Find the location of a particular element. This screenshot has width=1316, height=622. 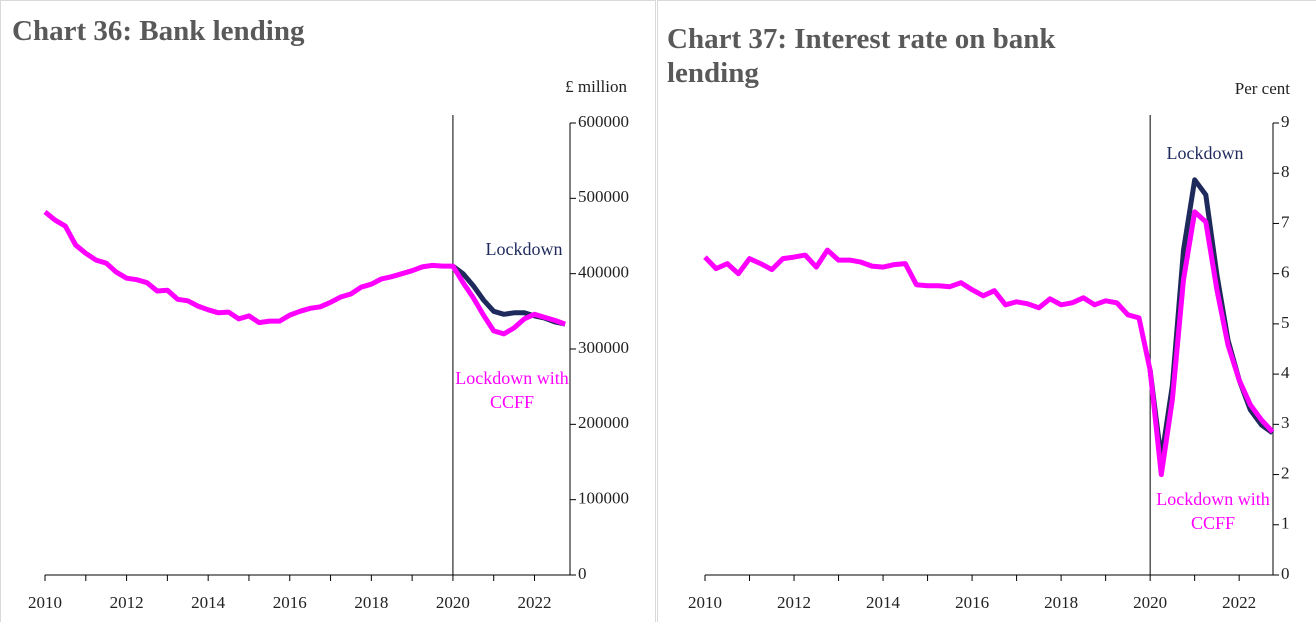

y-tick-label: 7 is located at coordinates (1285, 221).